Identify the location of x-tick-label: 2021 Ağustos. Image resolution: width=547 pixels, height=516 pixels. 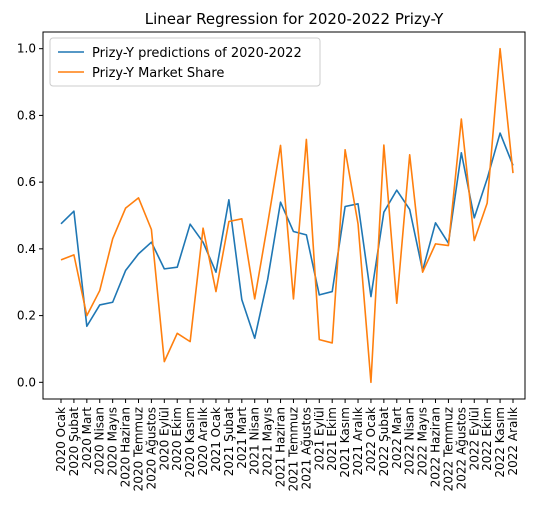
(306, 448).